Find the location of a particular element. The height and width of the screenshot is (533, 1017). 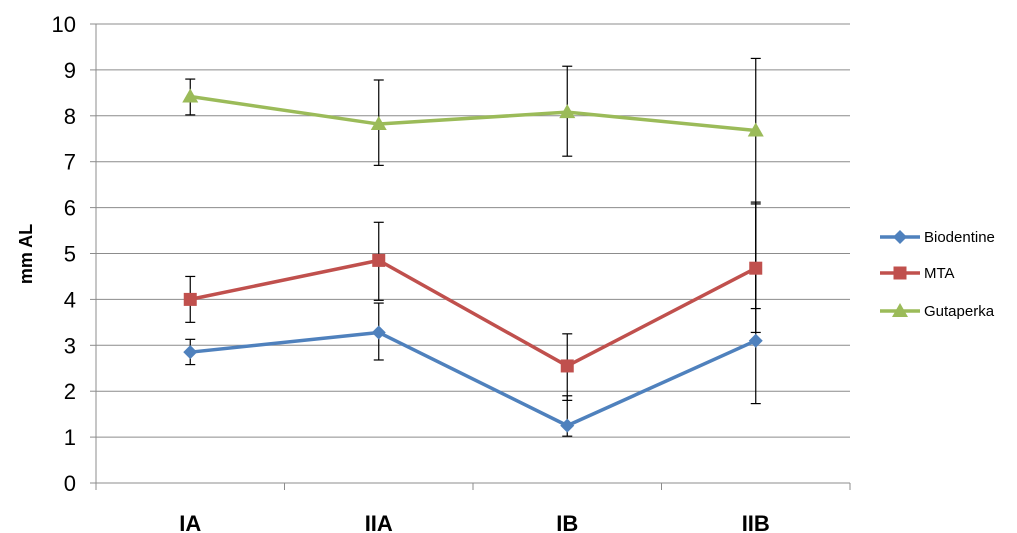

y-tick-label: 4 is located at coordinates (70, 299).